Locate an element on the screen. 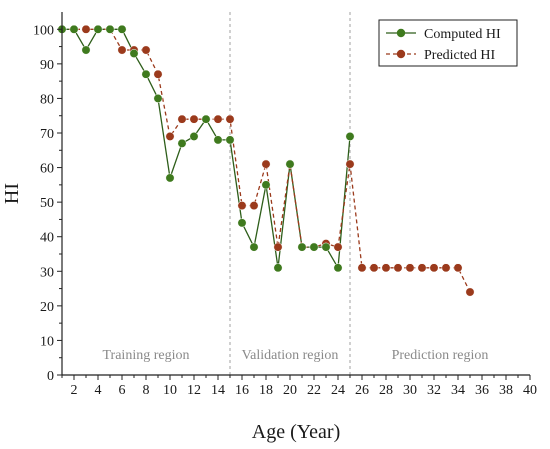  x-tick-label: 28 is located at coordinates (386, 390).